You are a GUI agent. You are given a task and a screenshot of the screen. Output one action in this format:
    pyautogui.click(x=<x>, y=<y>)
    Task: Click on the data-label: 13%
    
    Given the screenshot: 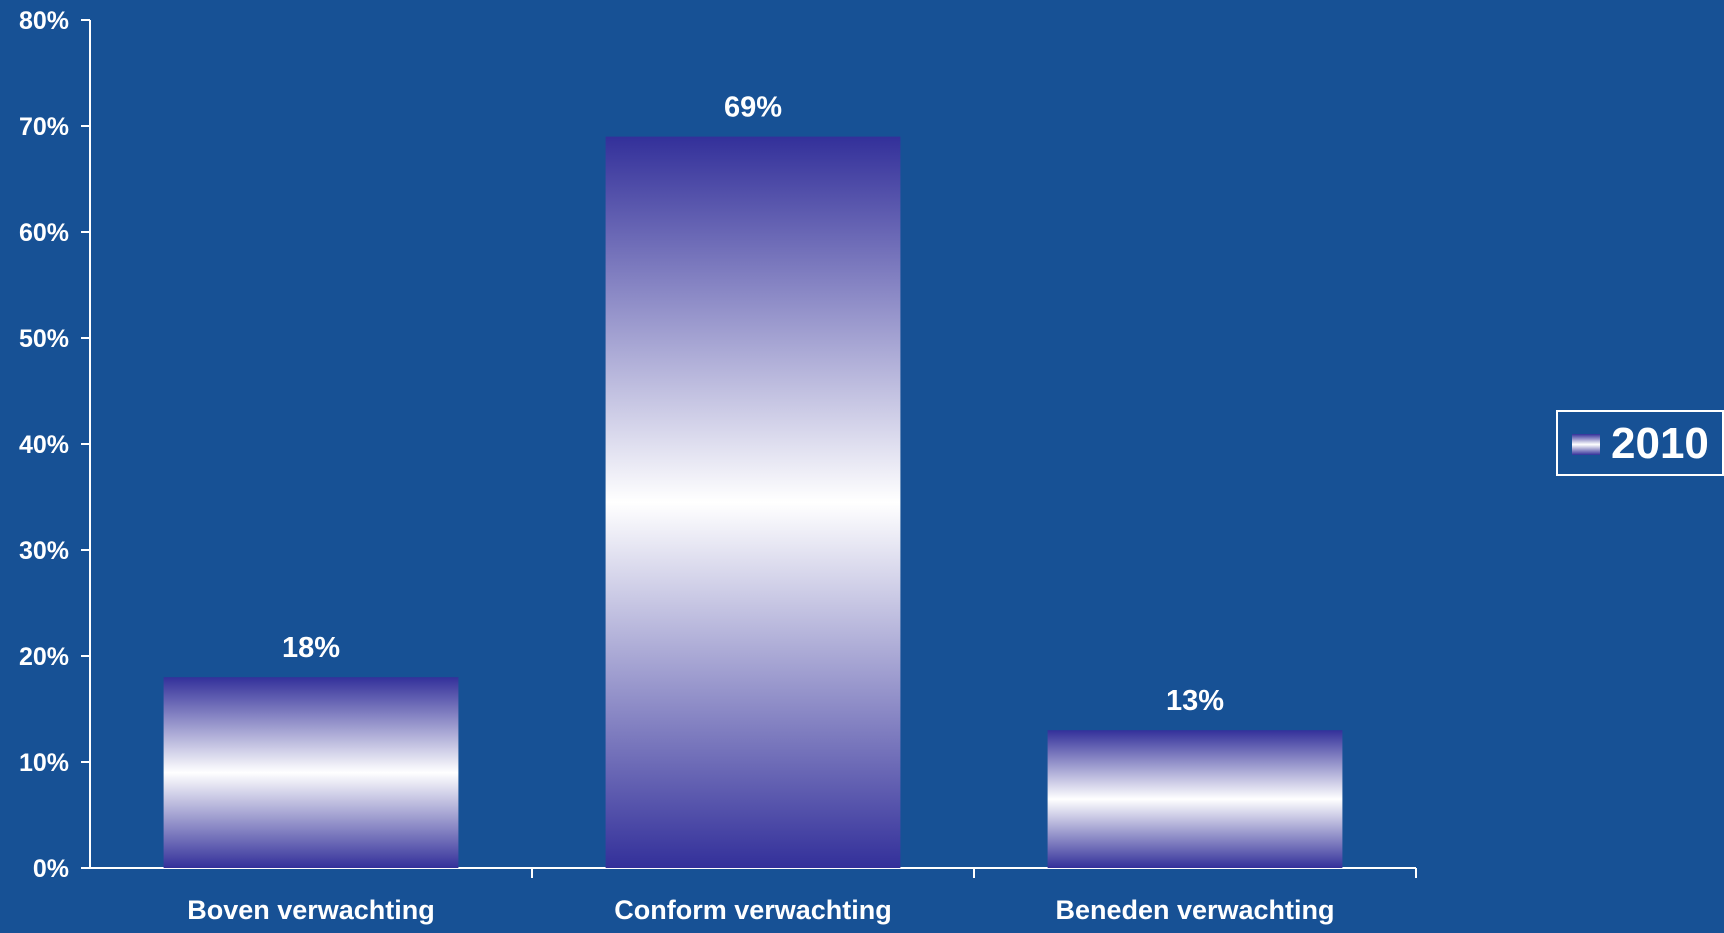 What is the action you would take?
    pyautogui.click(x=1195, y=701)
    